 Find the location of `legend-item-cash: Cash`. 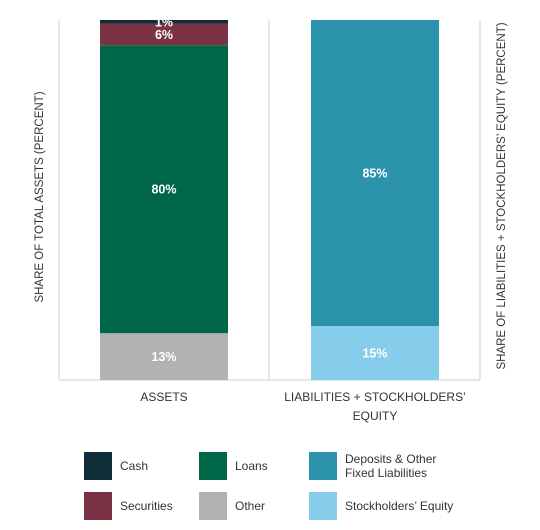

legend-item-cash: Cash is located at coordinates (116, 466).